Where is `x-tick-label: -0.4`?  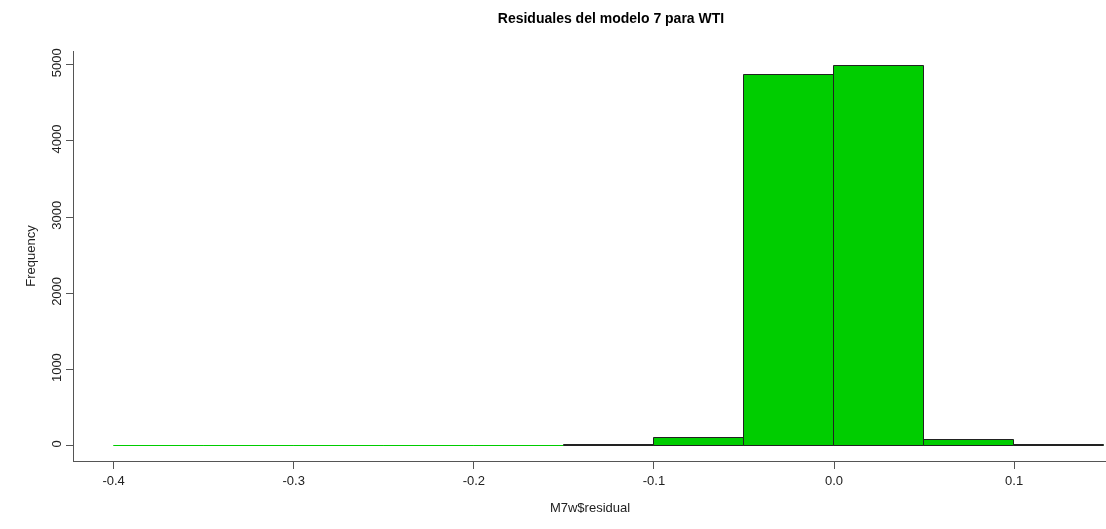
x-tick-label: -0.4 is located at coordinates (113, 480).